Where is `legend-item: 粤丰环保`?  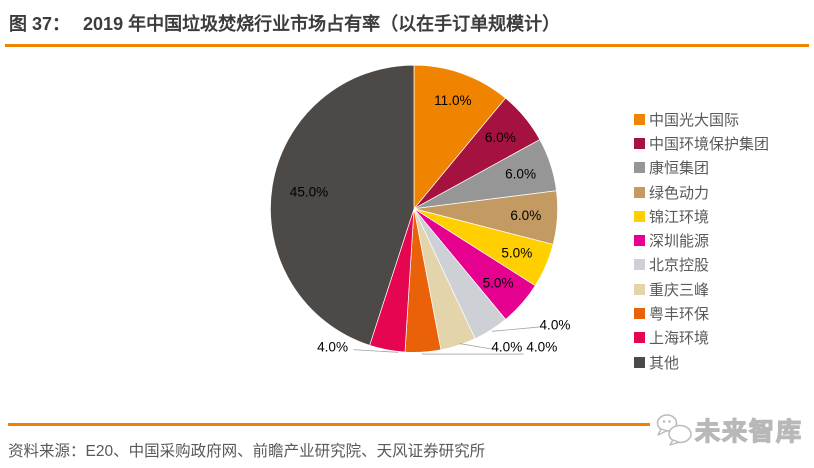
legend-item: 粤丰环保 is located at coordinates (701, 313).